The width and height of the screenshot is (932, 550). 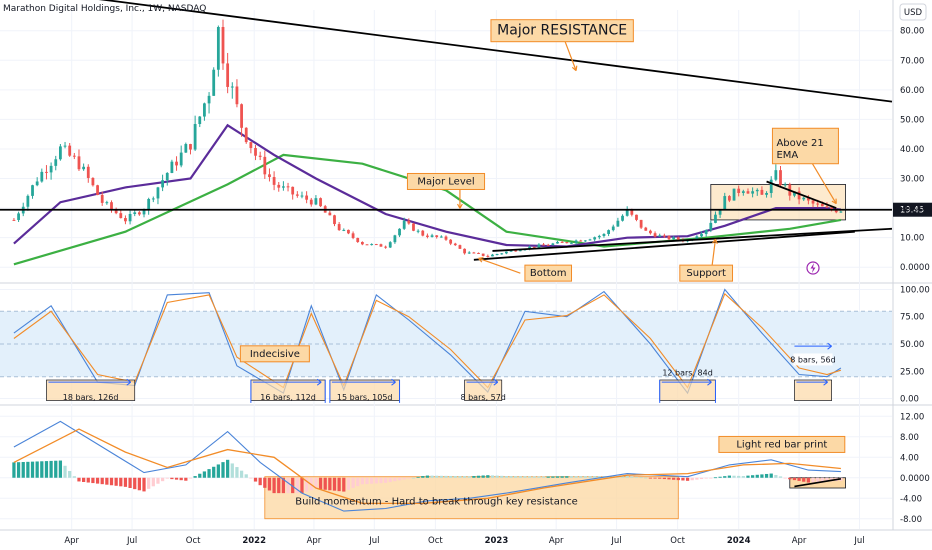 What do you see at coordinates (912, 372) in the screenshot?
I see `y-tick-label: 25.00` at bounding box center [912, 372].